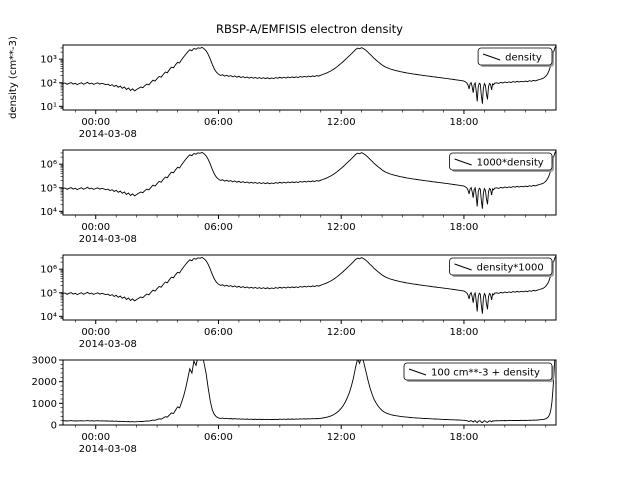 Image resolution: width=640 pixels, height=480 pixels. I want to click on legend: 1000*density, so click(501, 162).